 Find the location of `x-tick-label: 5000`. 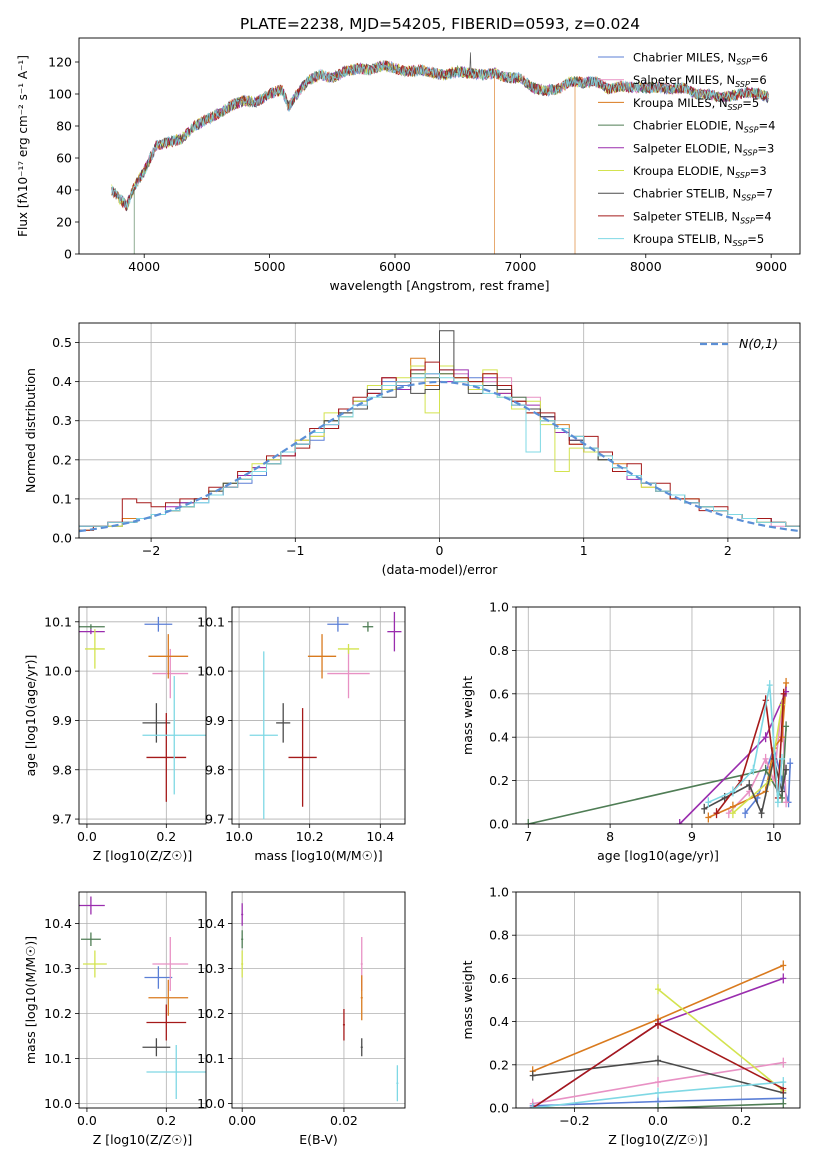

x-tick-label: 5000 is located at coordinates (270, 266).